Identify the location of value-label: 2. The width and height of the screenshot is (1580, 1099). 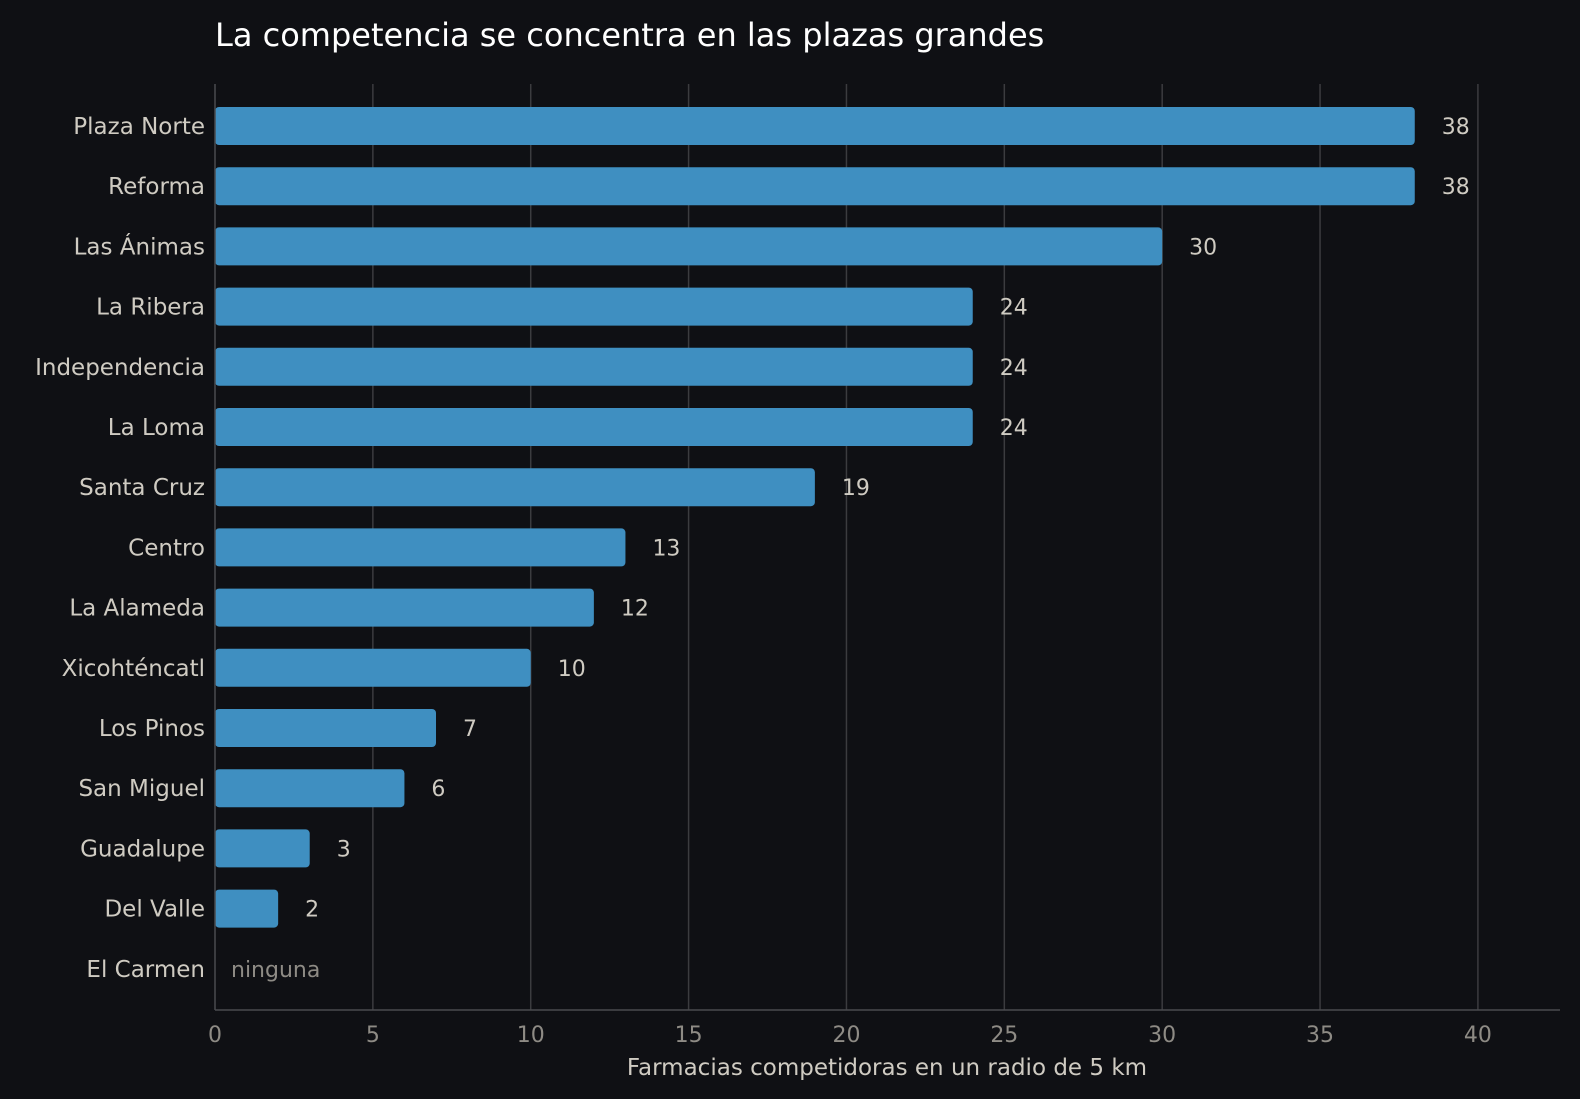
(312, 910).